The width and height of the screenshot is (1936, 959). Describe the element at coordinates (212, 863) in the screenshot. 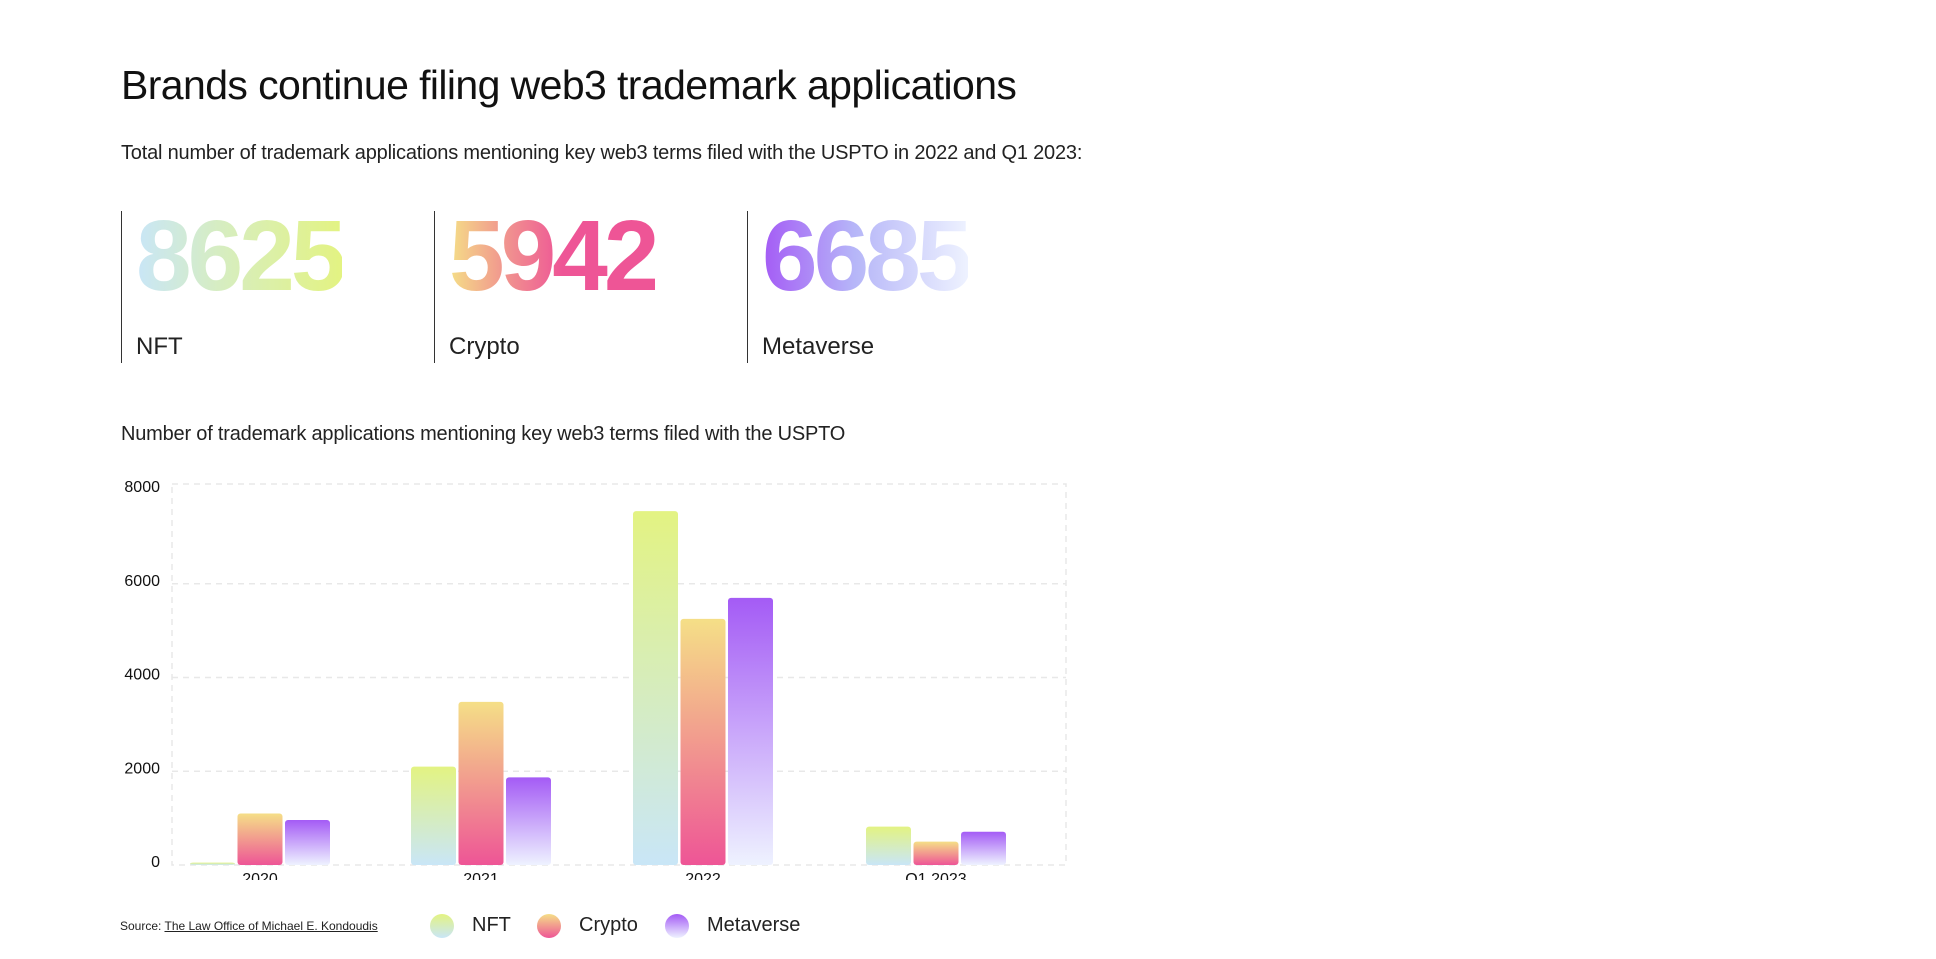

I see `bar-nft-2020` at that location.